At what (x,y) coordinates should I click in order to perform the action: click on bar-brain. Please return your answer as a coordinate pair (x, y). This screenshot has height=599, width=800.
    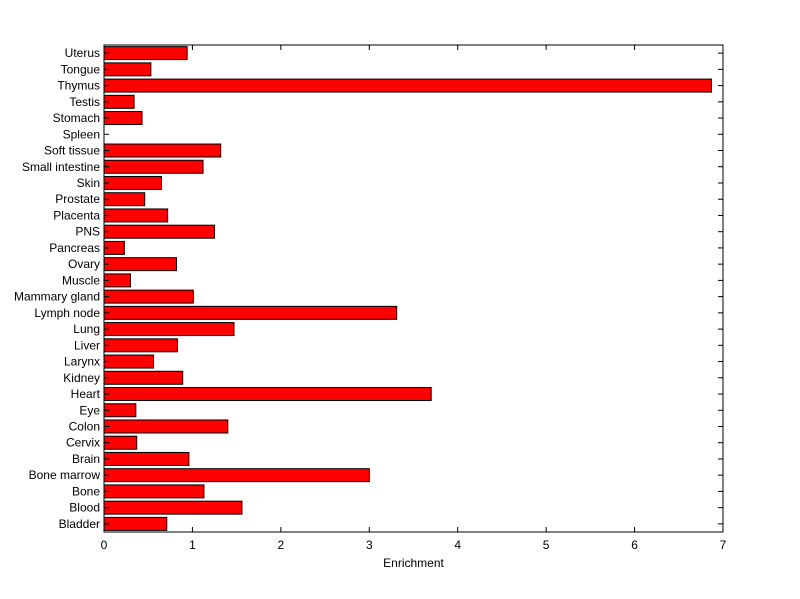
    Looking at the image, I should click on (146, 458).